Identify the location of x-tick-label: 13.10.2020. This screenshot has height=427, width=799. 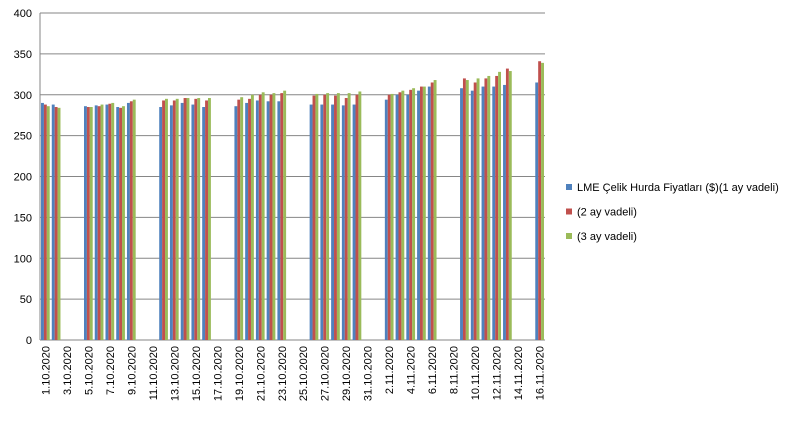
(175, 373).